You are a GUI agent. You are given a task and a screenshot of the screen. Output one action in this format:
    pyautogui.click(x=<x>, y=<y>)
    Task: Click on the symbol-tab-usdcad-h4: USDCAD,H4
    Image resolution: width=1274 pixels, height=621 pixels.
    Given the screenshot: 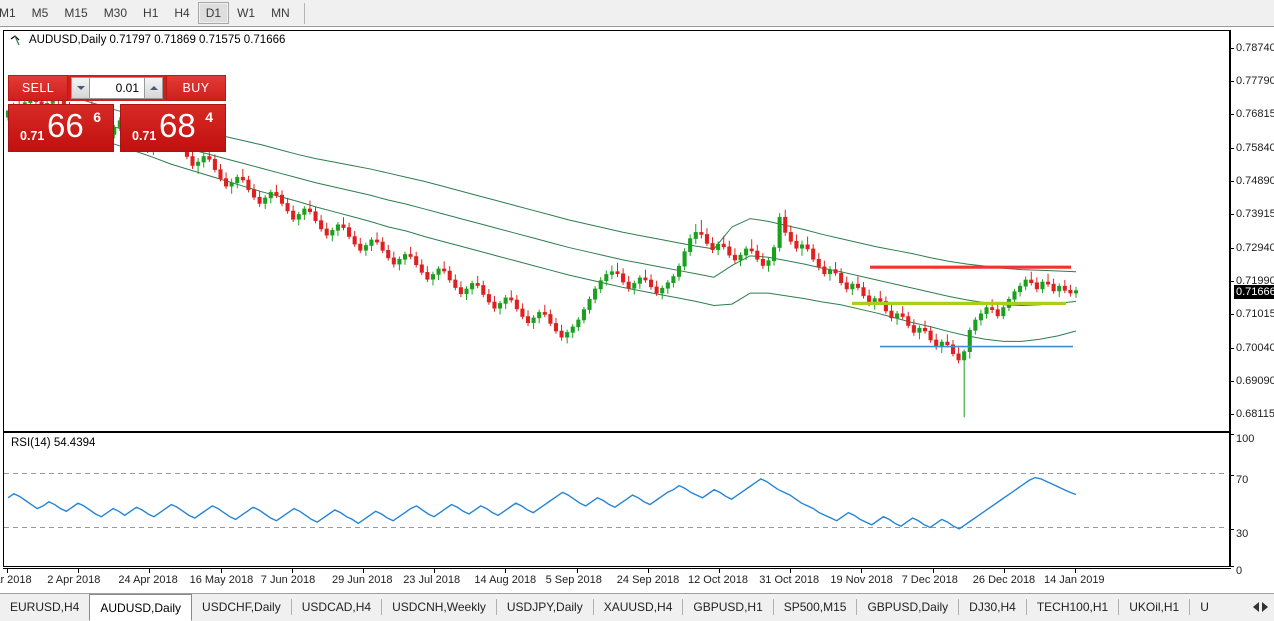 What is the action you would take?
    pyautogui.click(x=336, y=606)
    